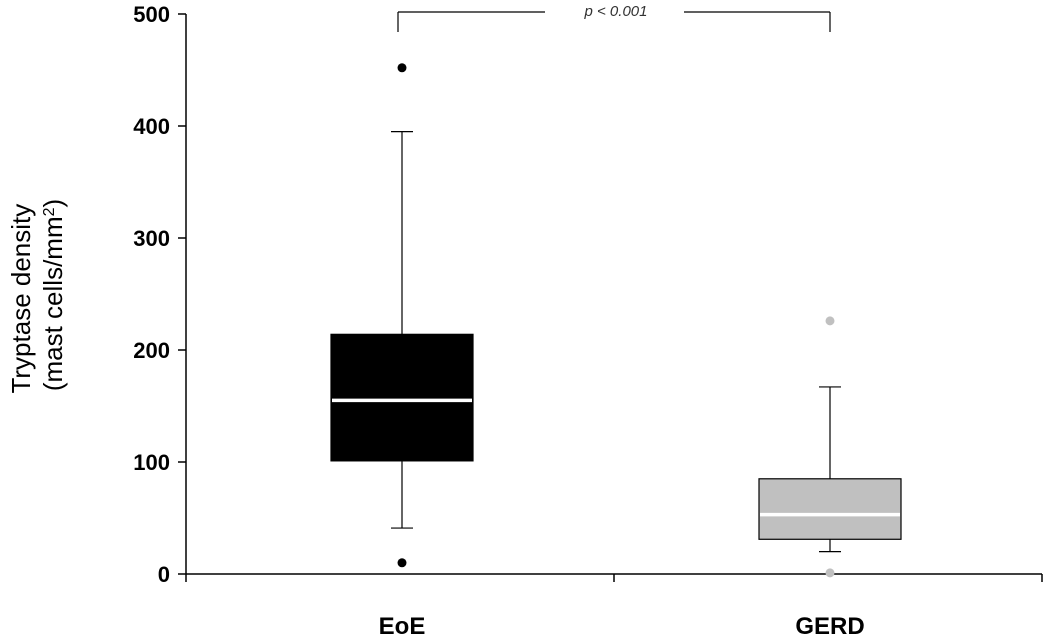 The image size is (1050, 644). Describe the element at coordinates (151, 462) in the screenshot. I see `y-tick-label: 100` at that location.